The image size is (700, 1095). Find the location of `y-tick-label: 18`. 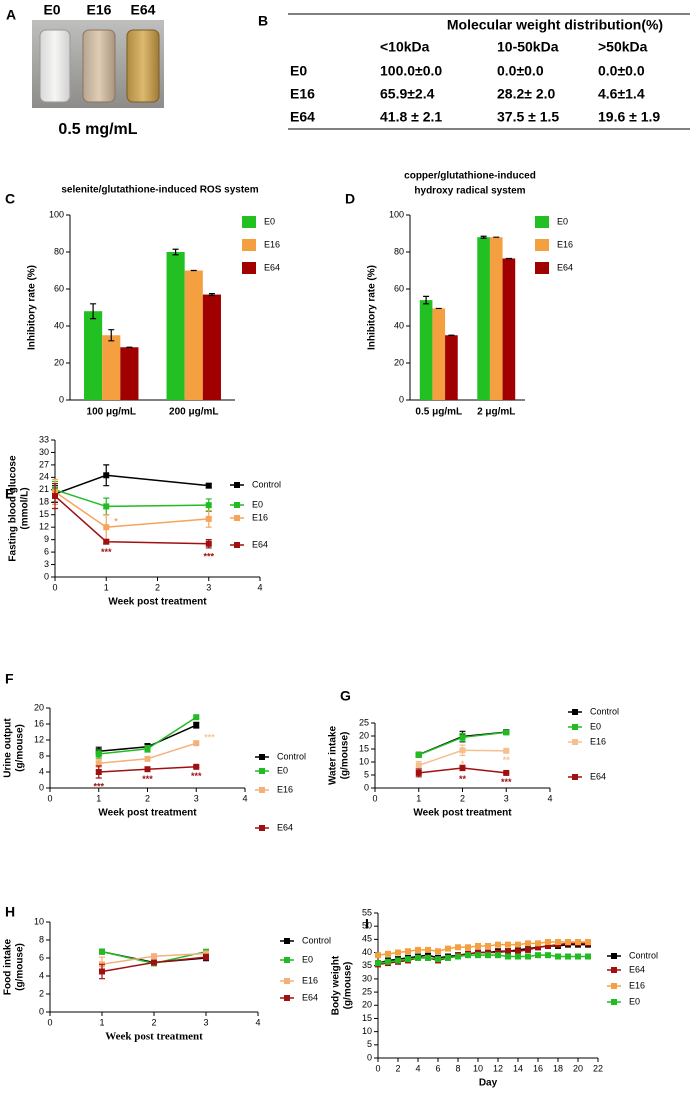

y-tick-label: 18 is located at coordinates (44, 502).